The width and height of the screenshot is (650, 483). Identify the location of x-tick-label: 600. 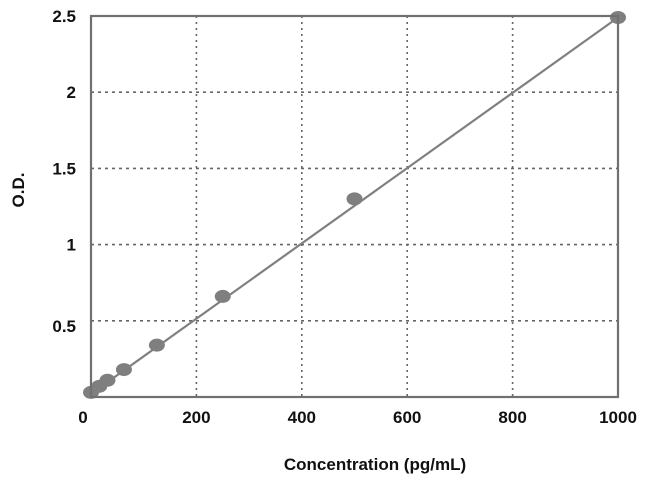
(407, 417).